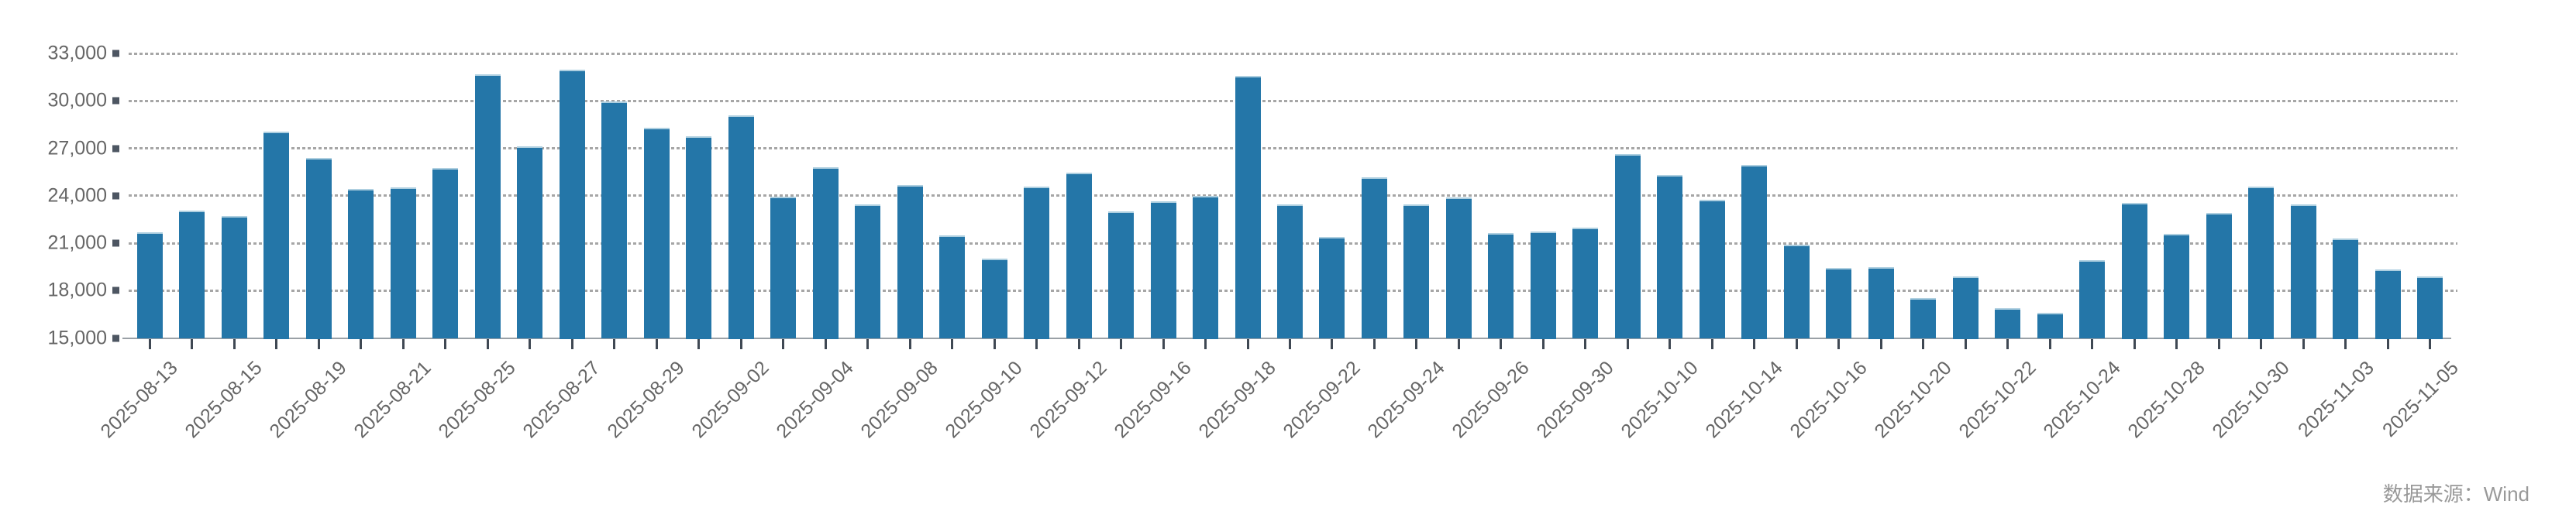  I want to click on x-axis-label: 2025-09-30, so click(1575, 399).